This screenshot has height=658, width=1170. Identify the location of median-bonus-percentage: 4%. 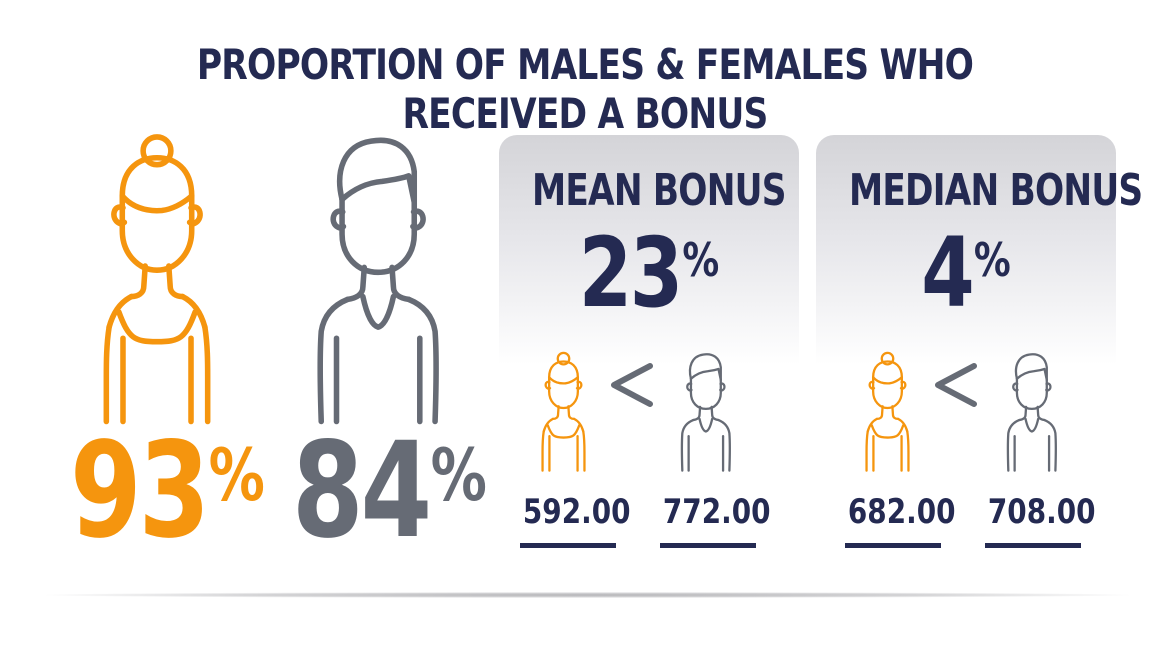
(966, 273).